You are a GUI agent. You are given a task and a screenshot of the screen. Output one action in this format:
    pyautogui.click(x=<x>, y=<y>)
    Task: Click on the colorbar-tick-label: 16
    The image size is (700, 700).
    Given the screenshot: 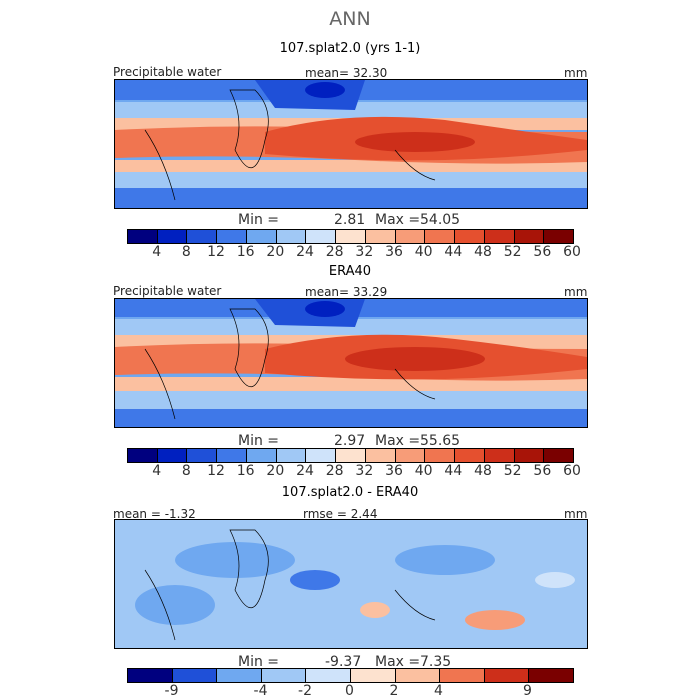 What is the action you would take?
    pyautogui.click(x=245, y=252)
    